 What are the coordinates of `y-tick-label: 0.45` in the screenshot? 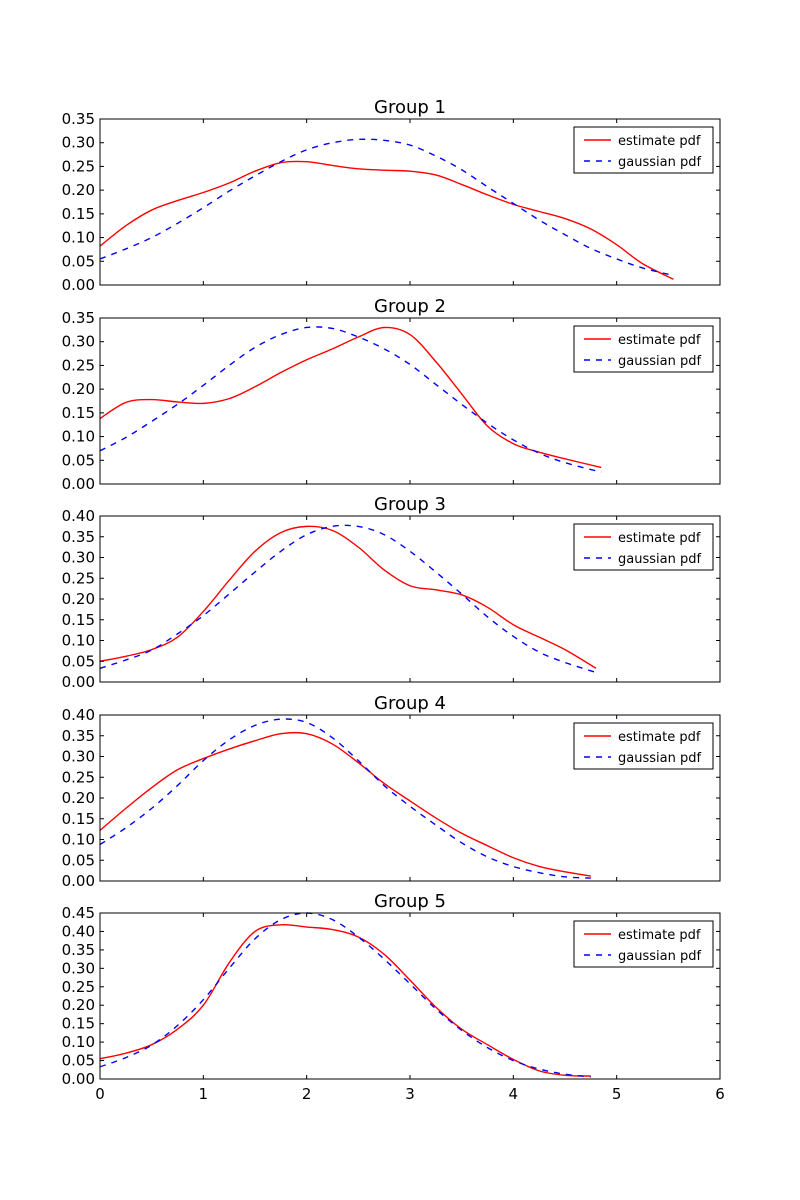 It's located at (78, 913).